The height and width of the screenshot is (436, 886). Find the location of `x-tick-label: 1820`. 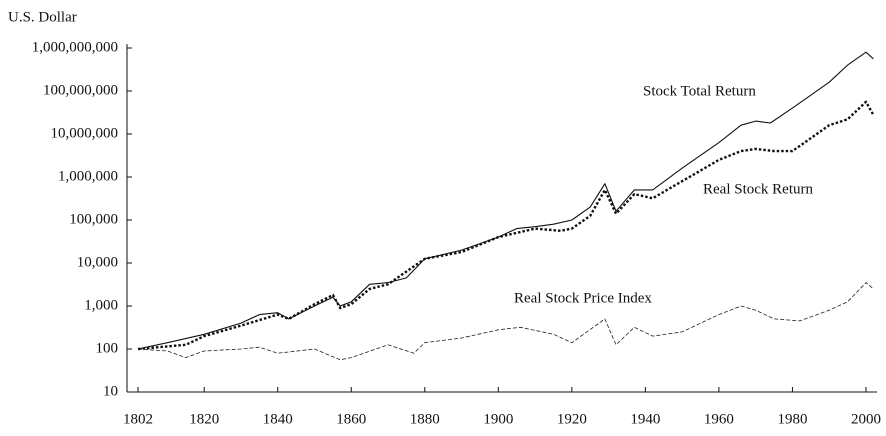

x-tick-label: 1820 is located at coordinates (204, 419).